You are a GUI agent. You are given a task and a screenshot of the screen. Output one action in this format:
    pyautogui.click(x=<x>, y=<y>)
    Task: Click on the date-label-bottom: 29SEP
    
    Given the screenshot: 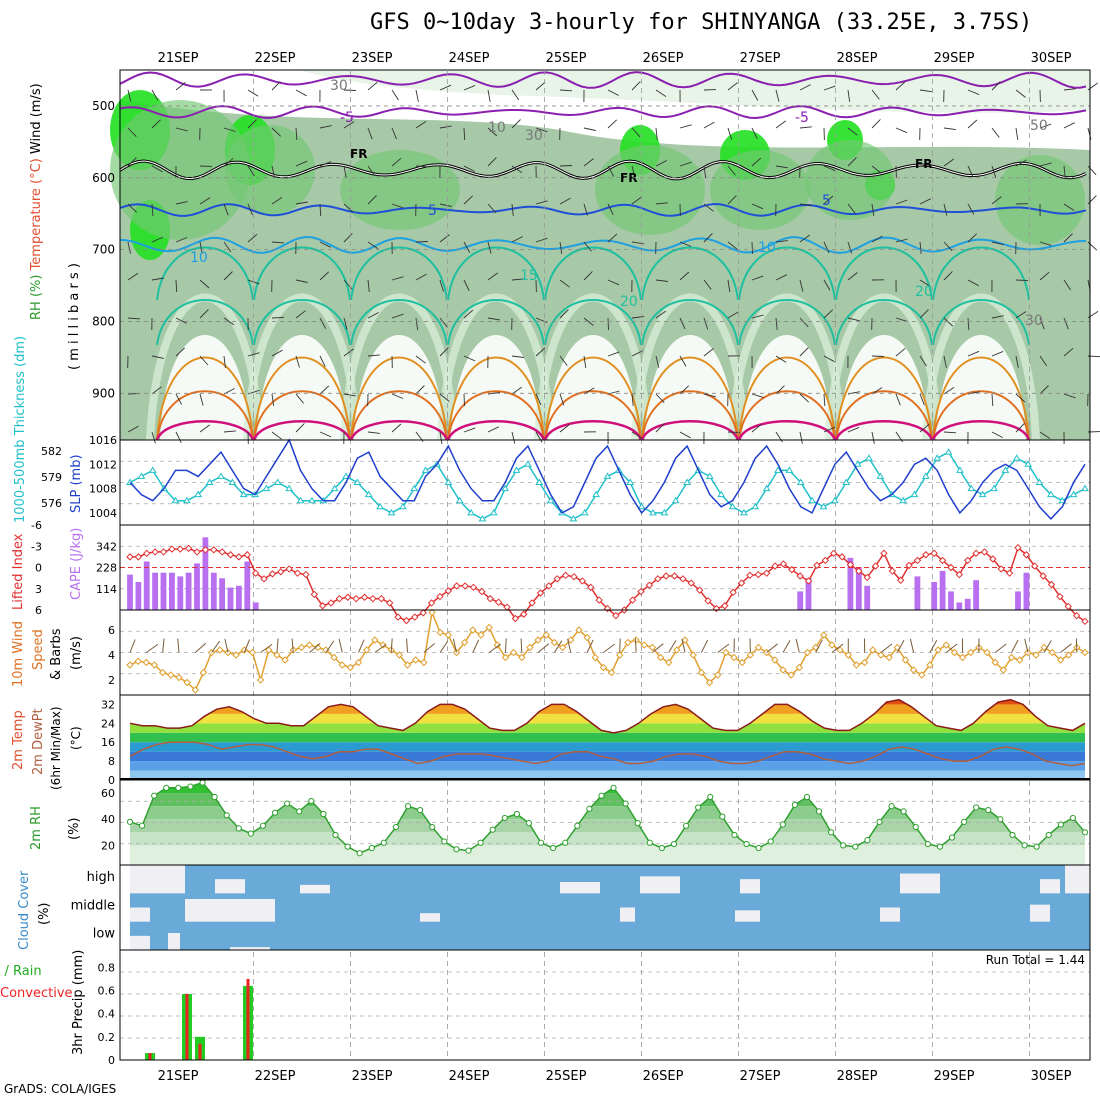 What is the action you would take?
    pyautogui.click(x=954, y=1076)
    